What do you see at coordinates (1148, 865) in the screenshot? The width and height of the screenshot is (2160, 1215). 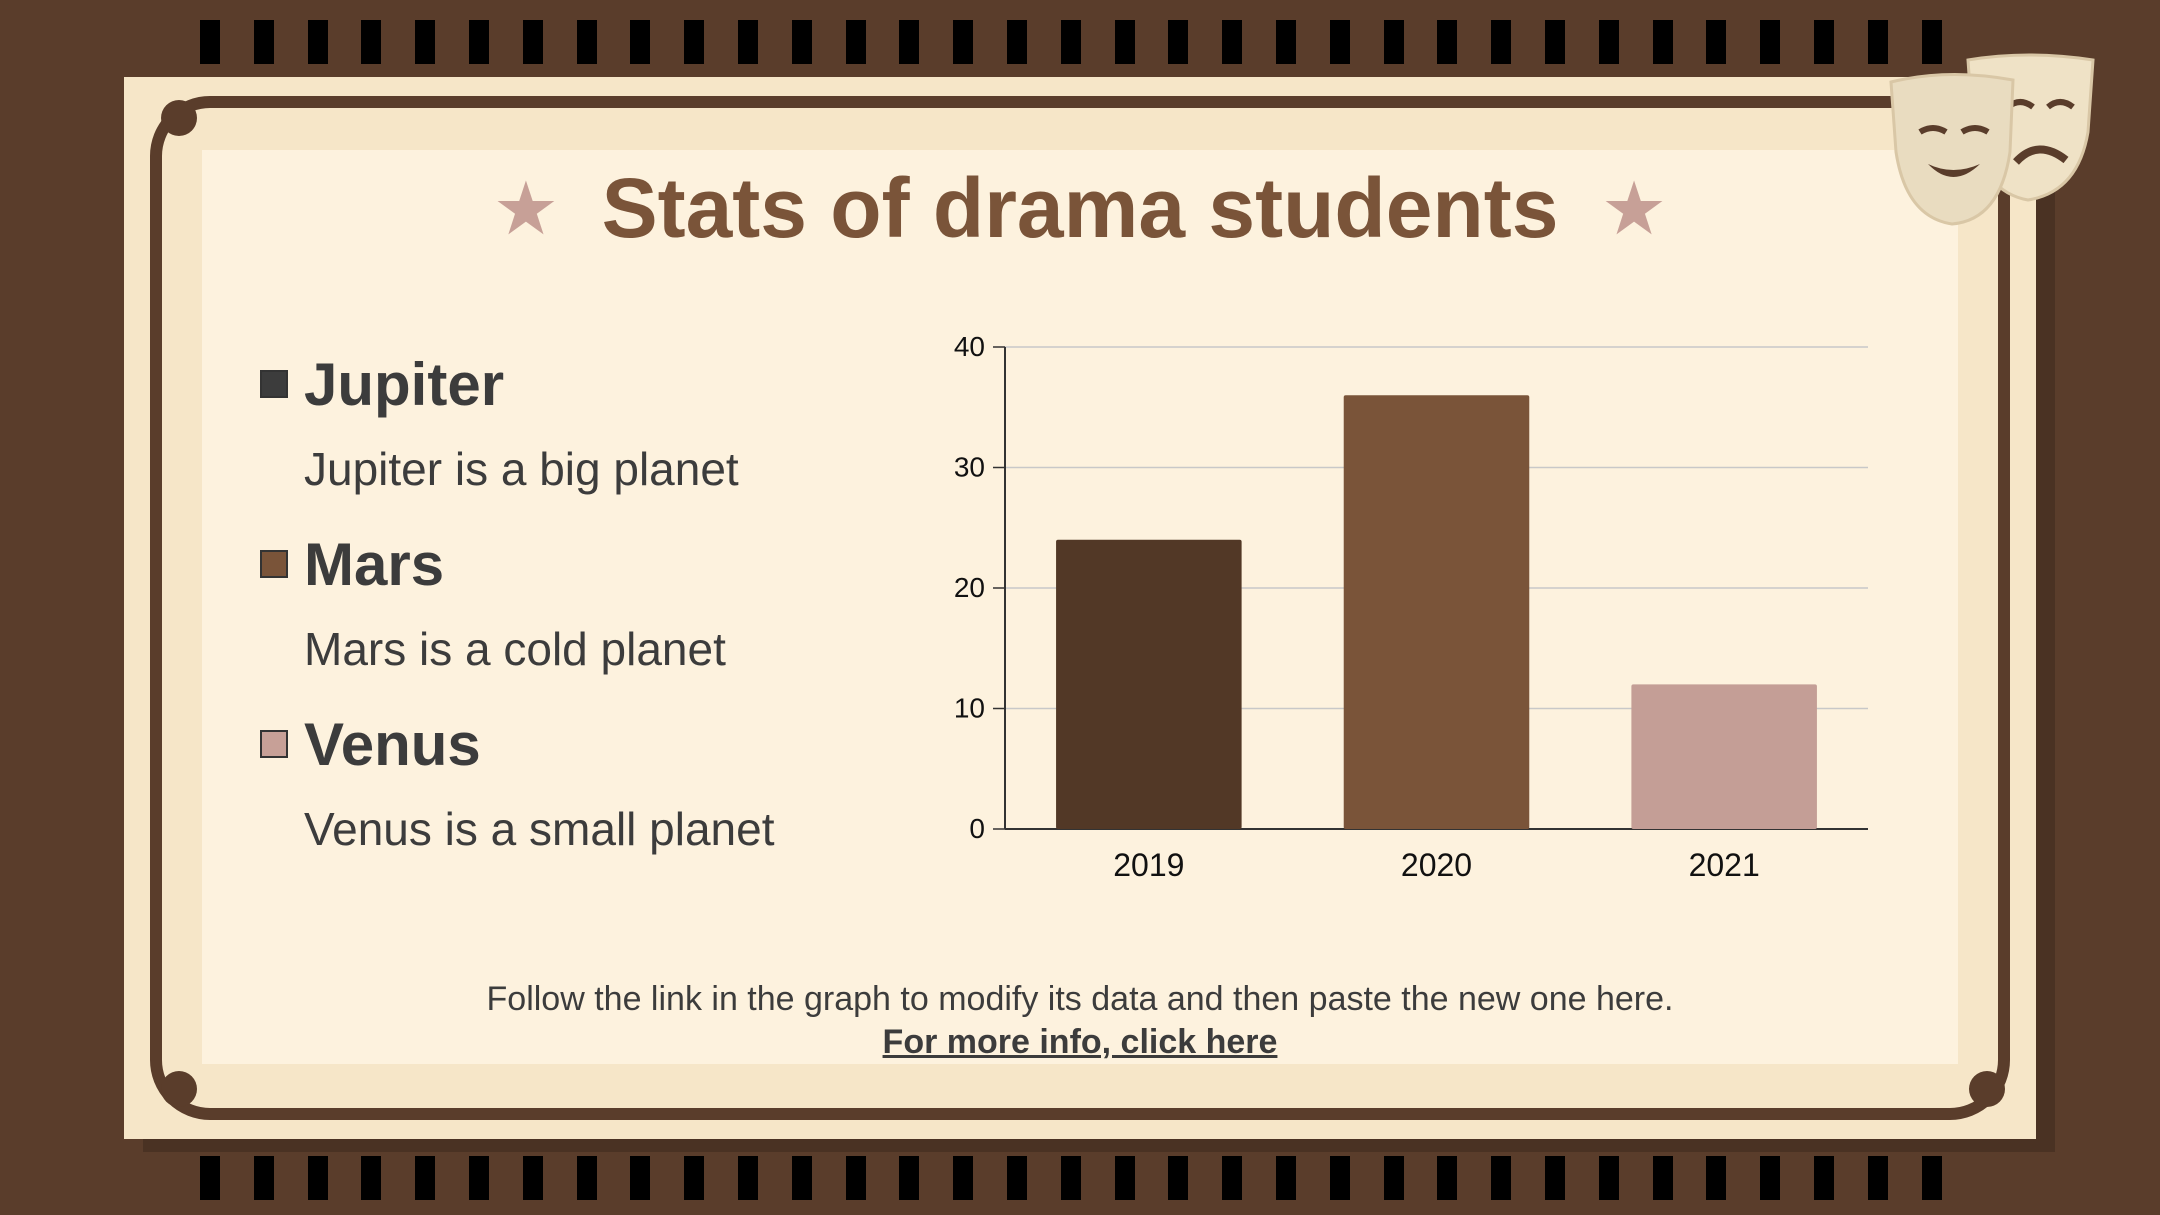 I see `x-tick-label: 2019` at bounding box center [1148, 865].